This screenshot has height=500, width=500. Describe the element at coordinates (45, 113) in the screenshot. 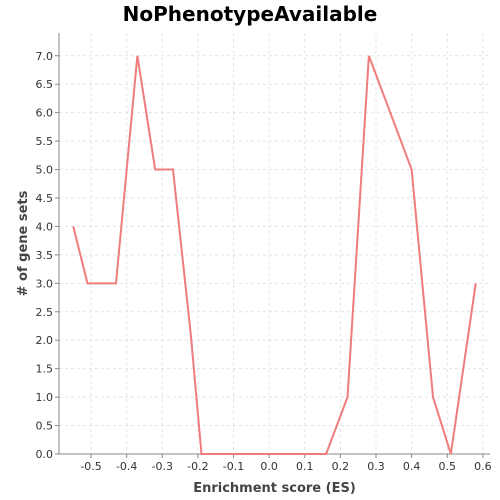

I see `y-tick-label: 6.0` at that location.